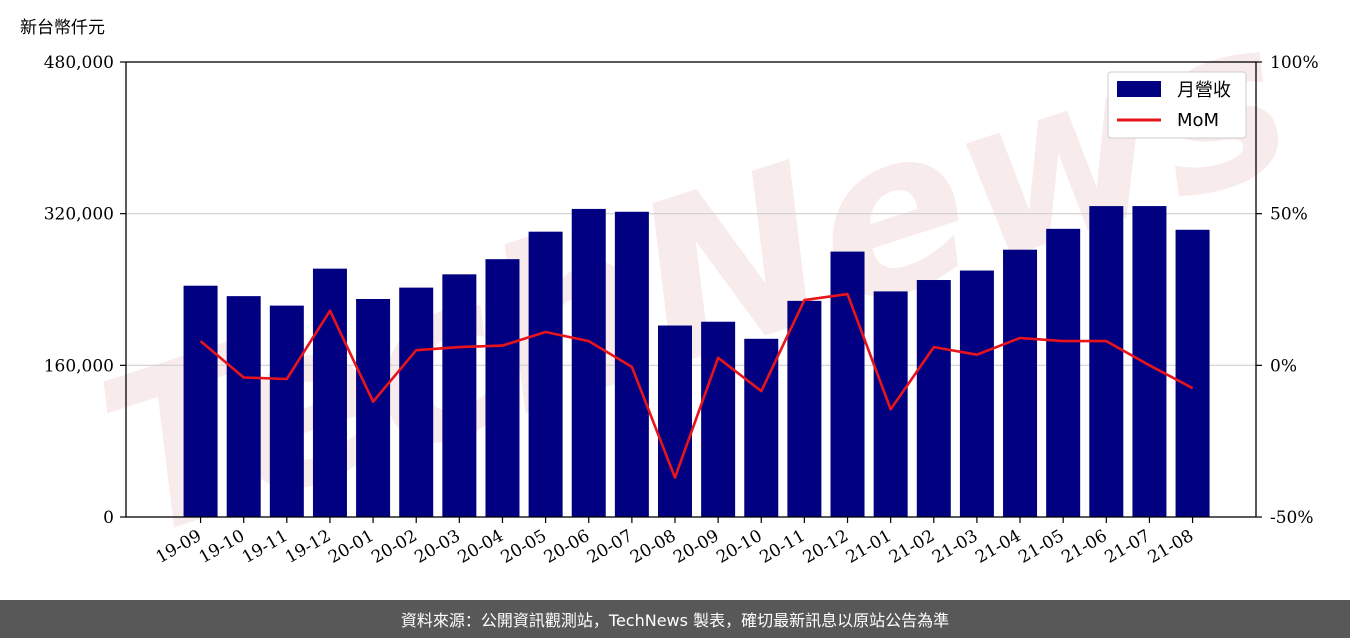  I want to click on x-tick-label: 21-02, so click(912, 547).